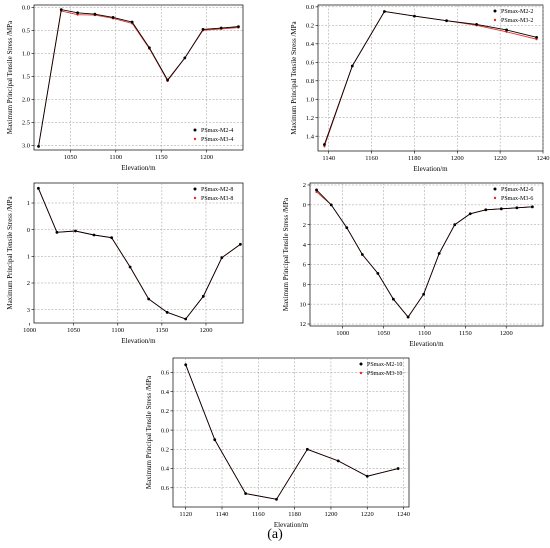 The height and width of the screenshot is (548, 550). What do you see at coordinates (275, 534) in the screenshot?
I see `figure-caption: (a)` at bounding box center [275, 534].